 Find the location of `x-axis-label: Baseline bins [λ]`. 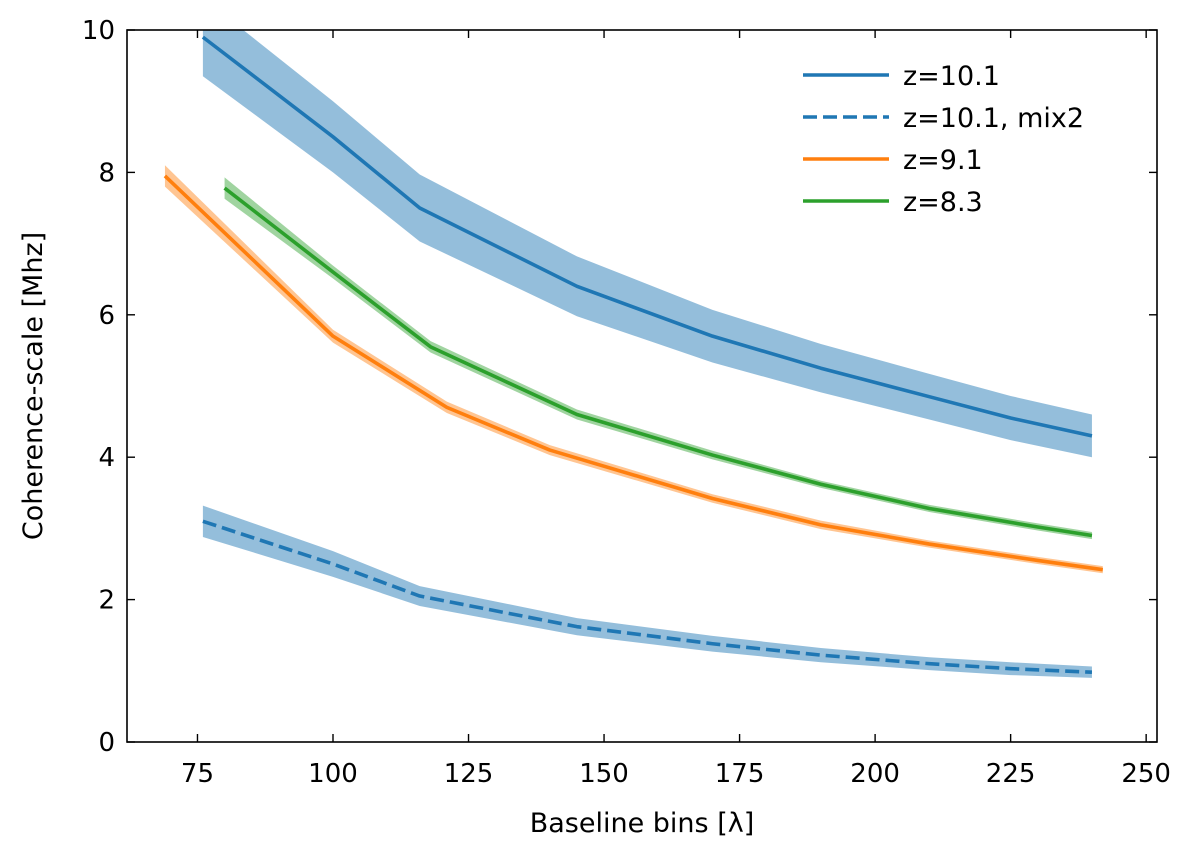

x-axis-label: Baseline bins [λ] is located at coordinates (642, 823).